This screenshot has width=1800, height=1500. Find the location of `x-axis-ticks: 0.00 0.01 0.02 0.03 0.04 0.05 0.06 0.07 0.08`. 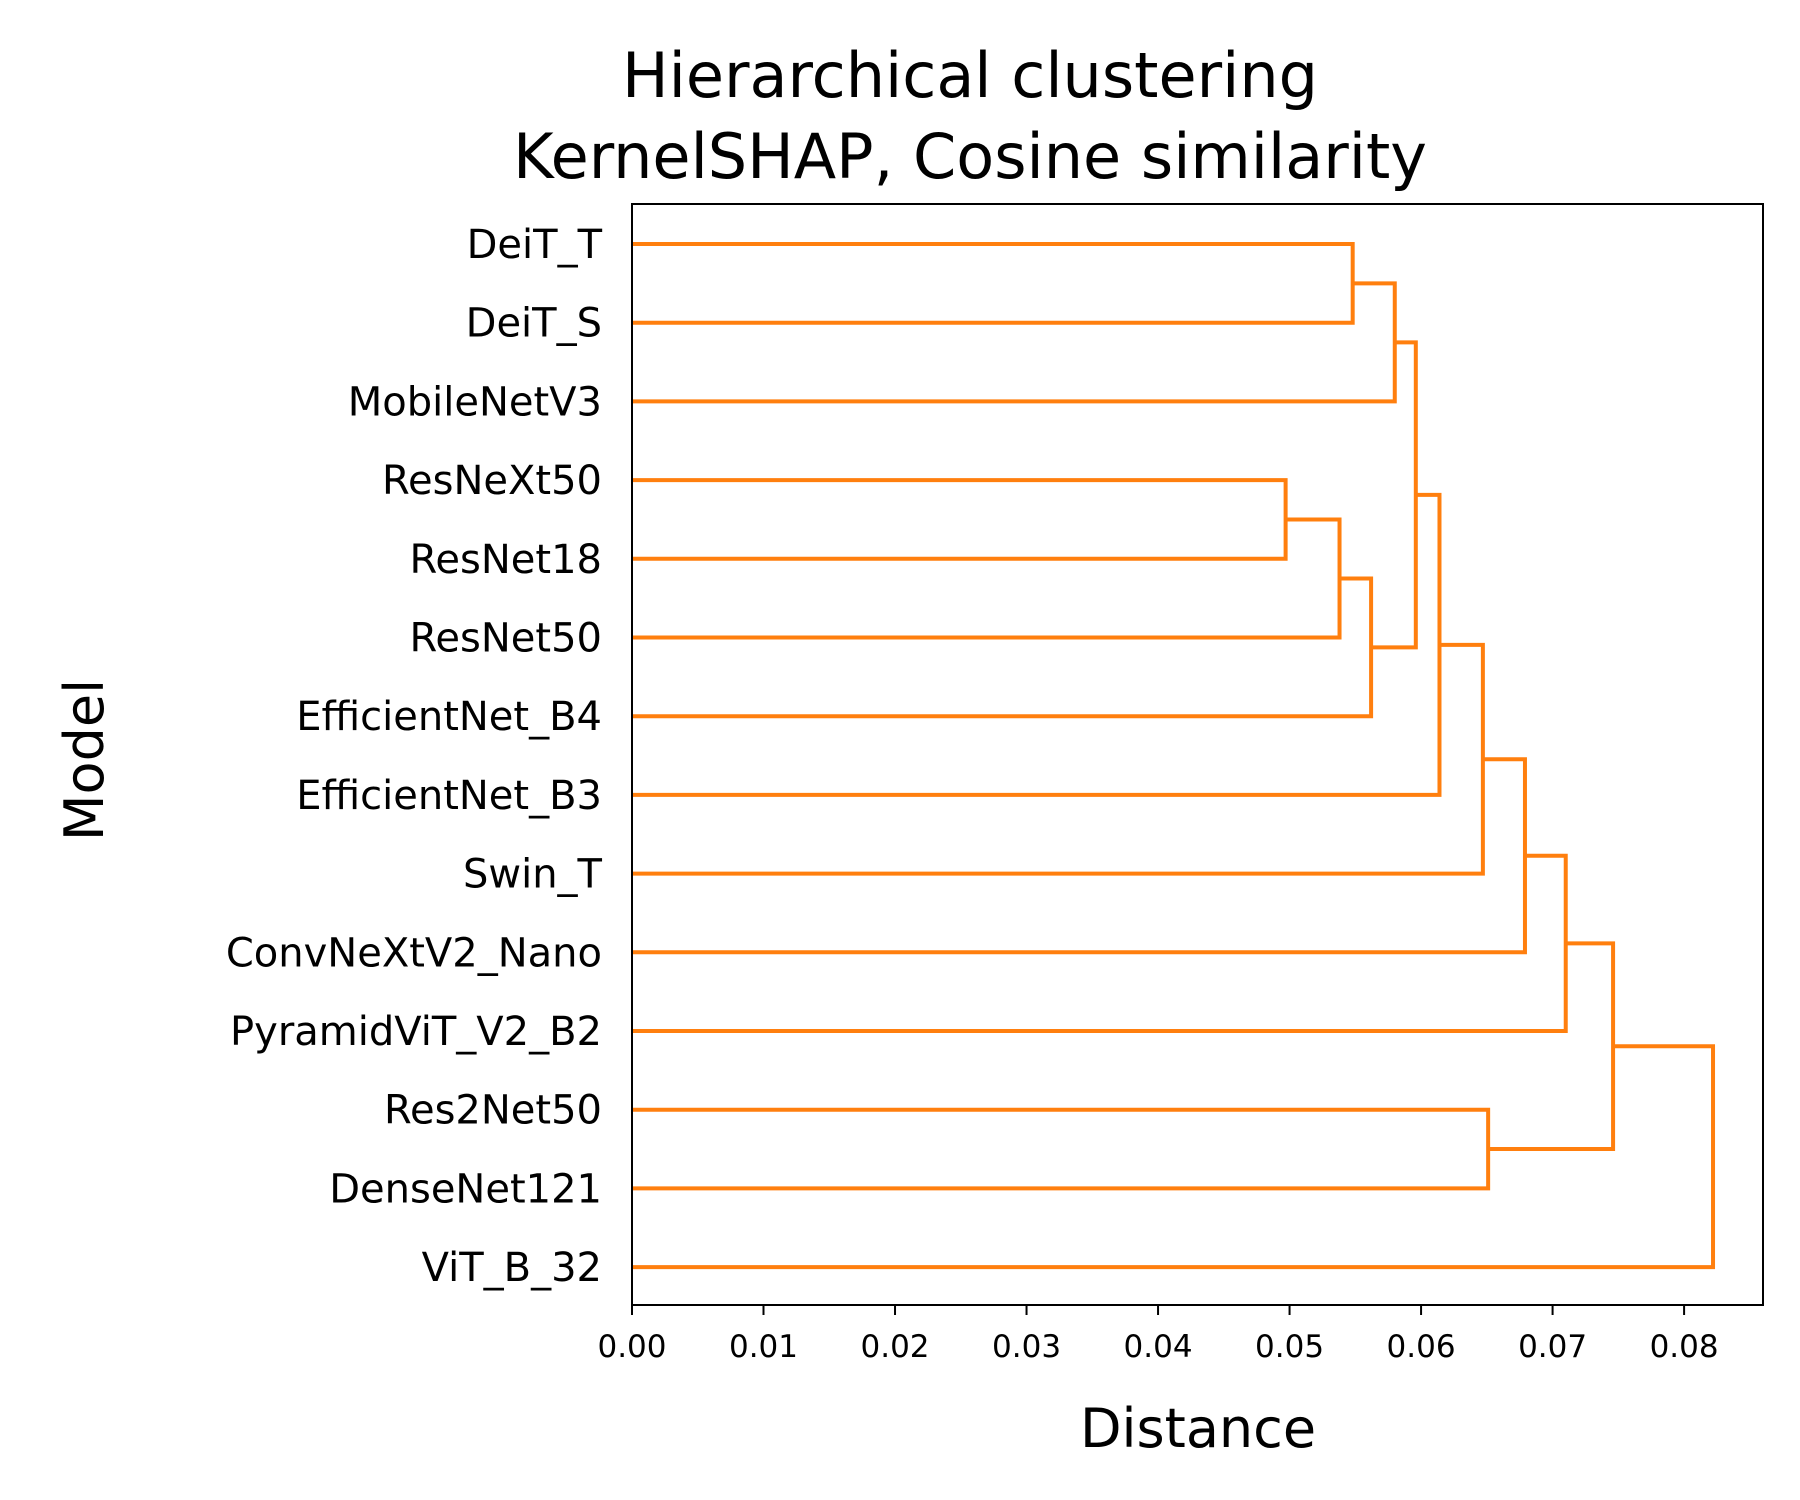

x-axis-ticks: 0.00 0.01 0.02 0.03 0.04 0.05 0.06 0.07 0.08 is located at coordinates (1158, 1335).